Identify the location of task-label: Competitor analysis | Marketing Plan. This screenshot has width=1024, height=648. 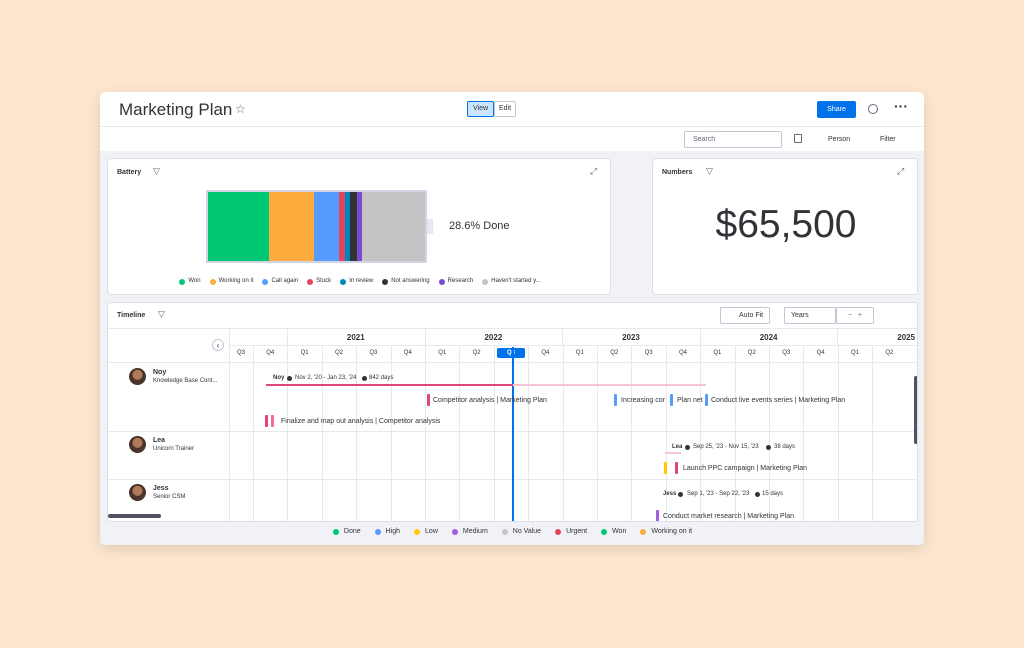
(490, 400).